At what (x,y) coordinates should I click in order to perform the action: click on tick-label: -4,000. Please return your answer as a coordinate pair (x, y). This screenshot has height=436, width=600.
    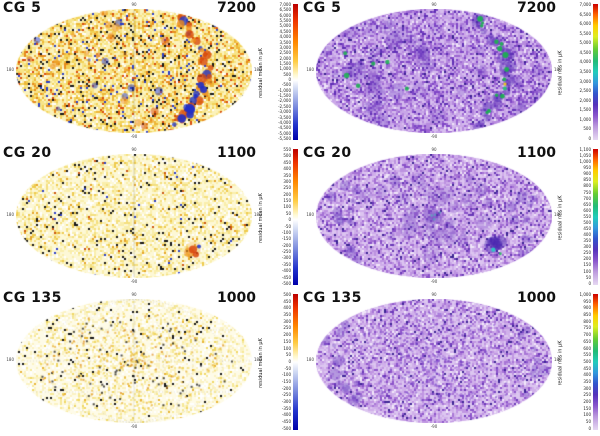
    Looking at the image, I should click on (284, 122).